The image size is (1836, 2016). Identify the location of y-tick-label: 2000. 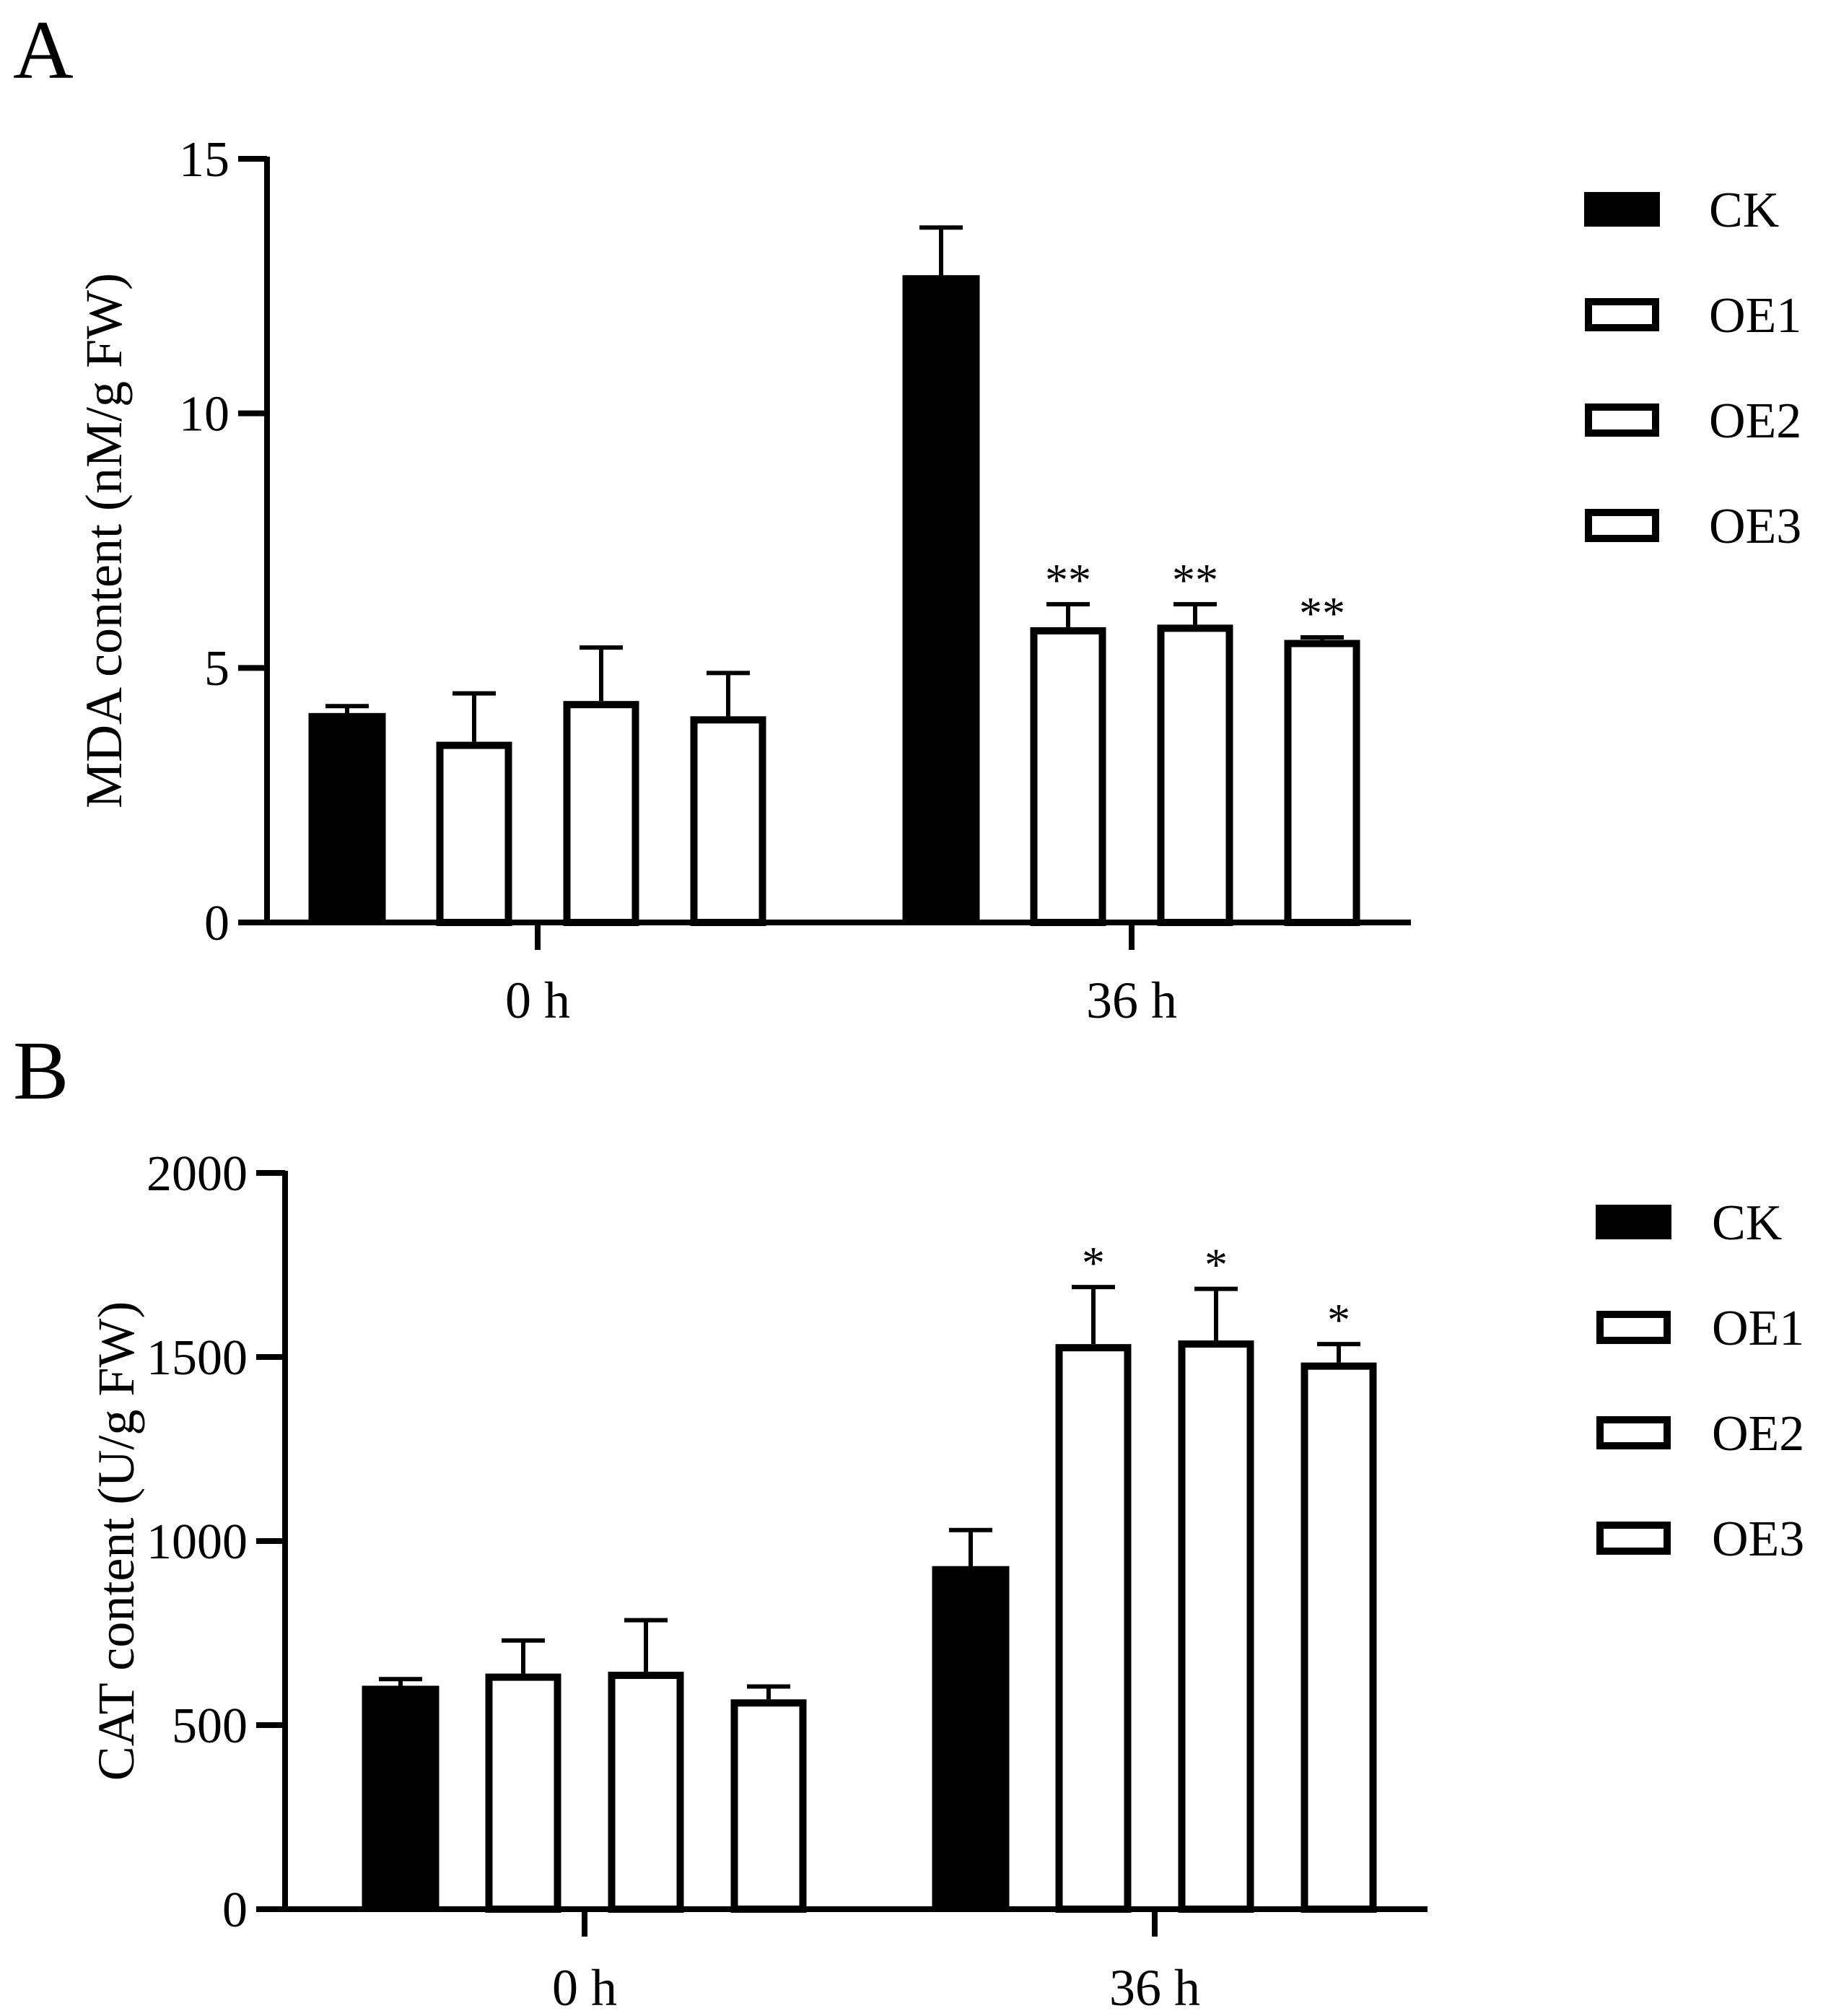
(197, 1174).